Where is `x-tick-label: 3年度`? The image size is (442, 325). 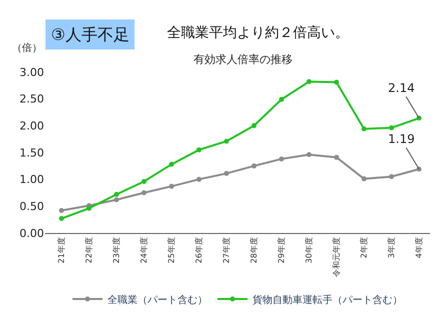 x-tick-label: 3年度 is located at coordinates (391, 247).